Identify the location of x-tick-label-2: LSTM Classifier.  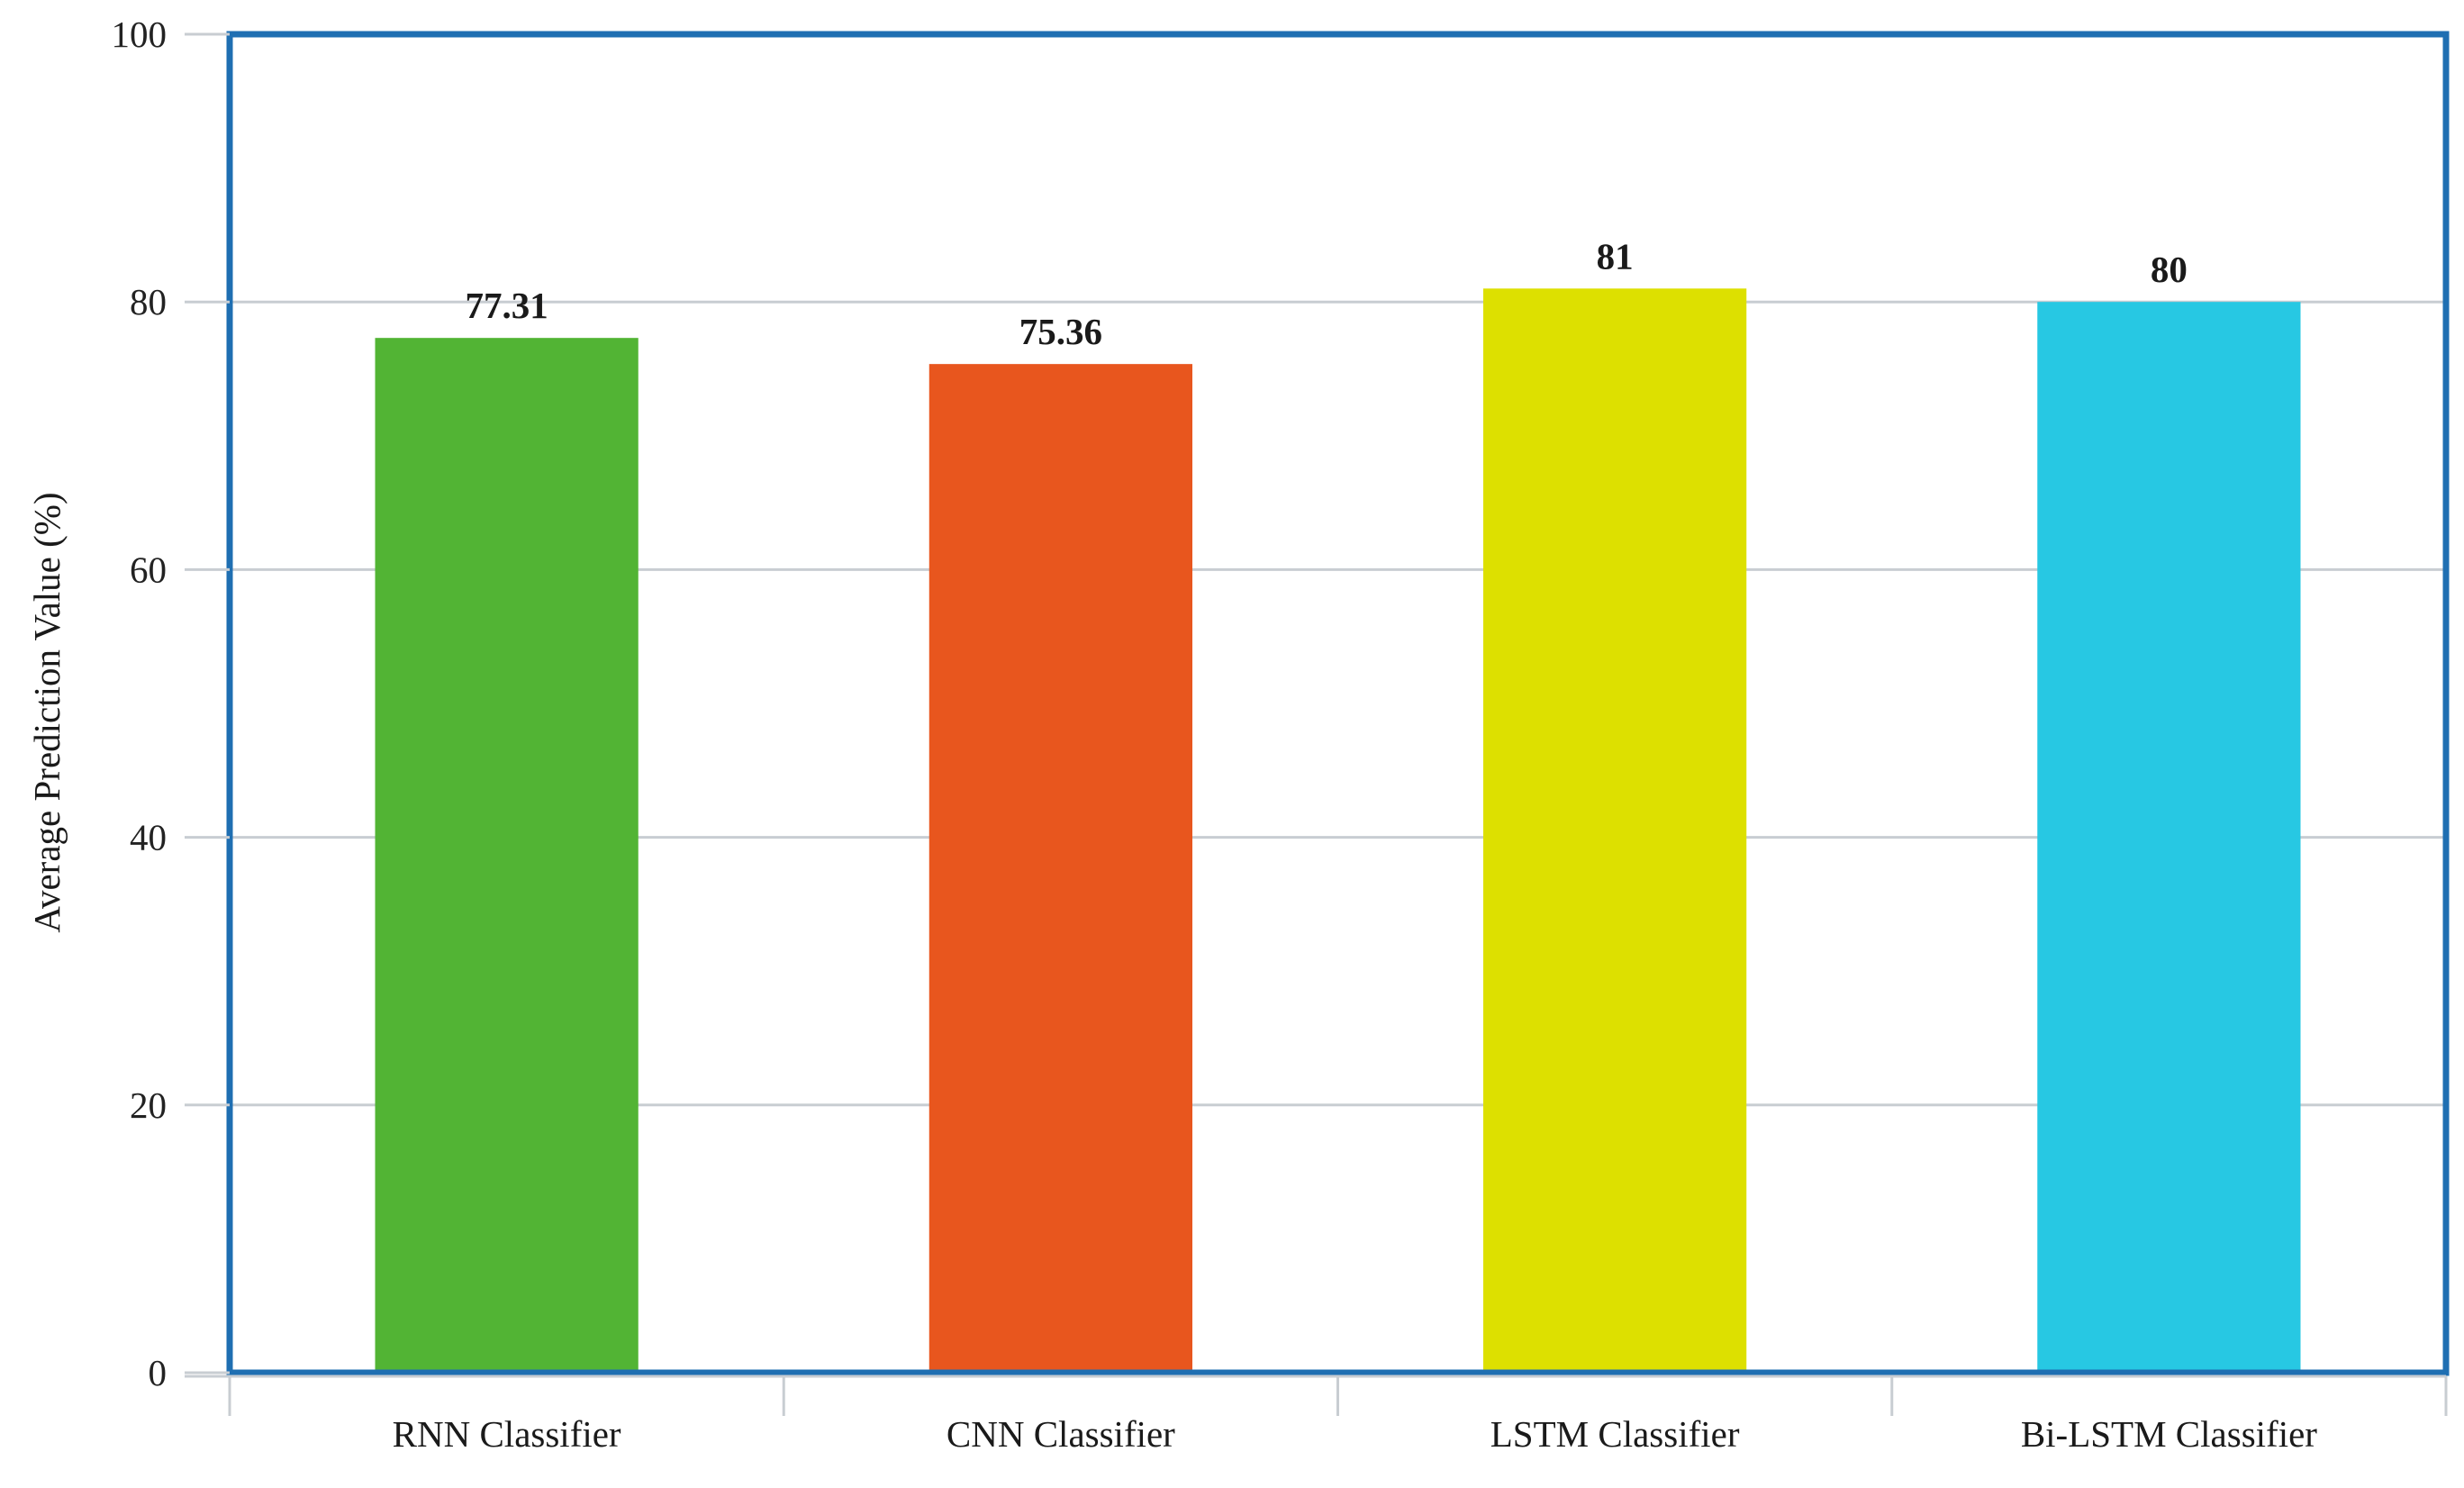
(1615, 1434).